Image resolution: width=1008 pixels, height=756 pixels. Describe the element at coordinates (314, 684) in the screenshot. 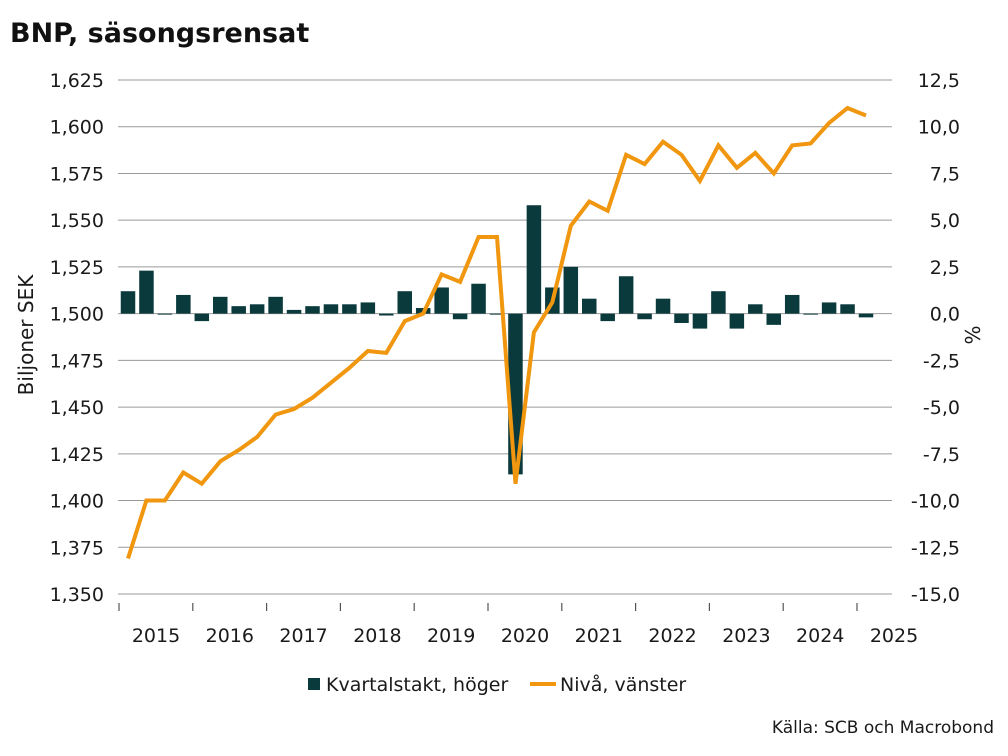

I see `legend-bar-swatch` at that location.